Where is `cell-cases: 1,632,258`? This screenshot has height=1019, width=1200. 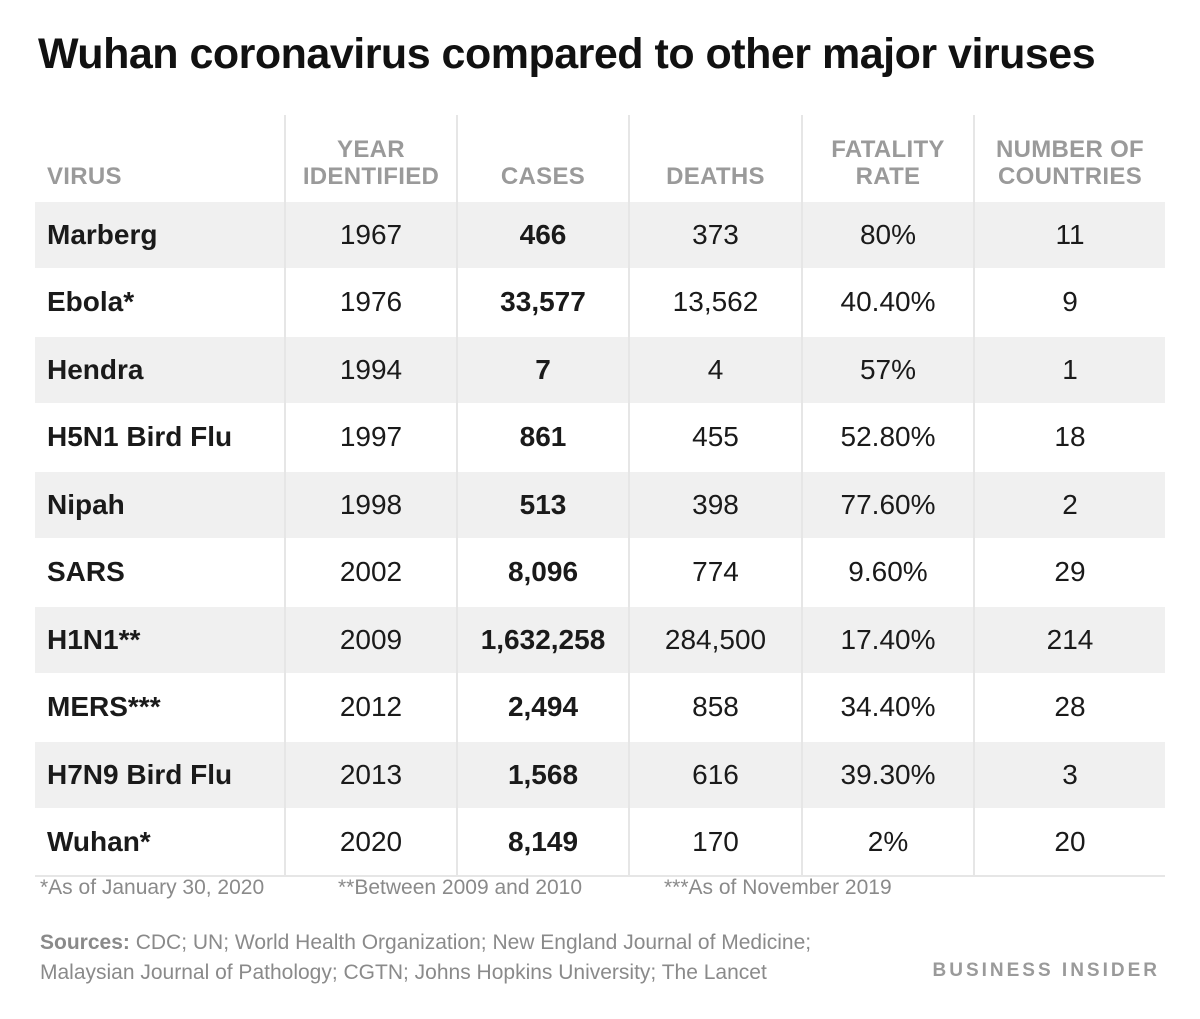
cell-cases: 1,632,258 is located at coordinates (542, 639).